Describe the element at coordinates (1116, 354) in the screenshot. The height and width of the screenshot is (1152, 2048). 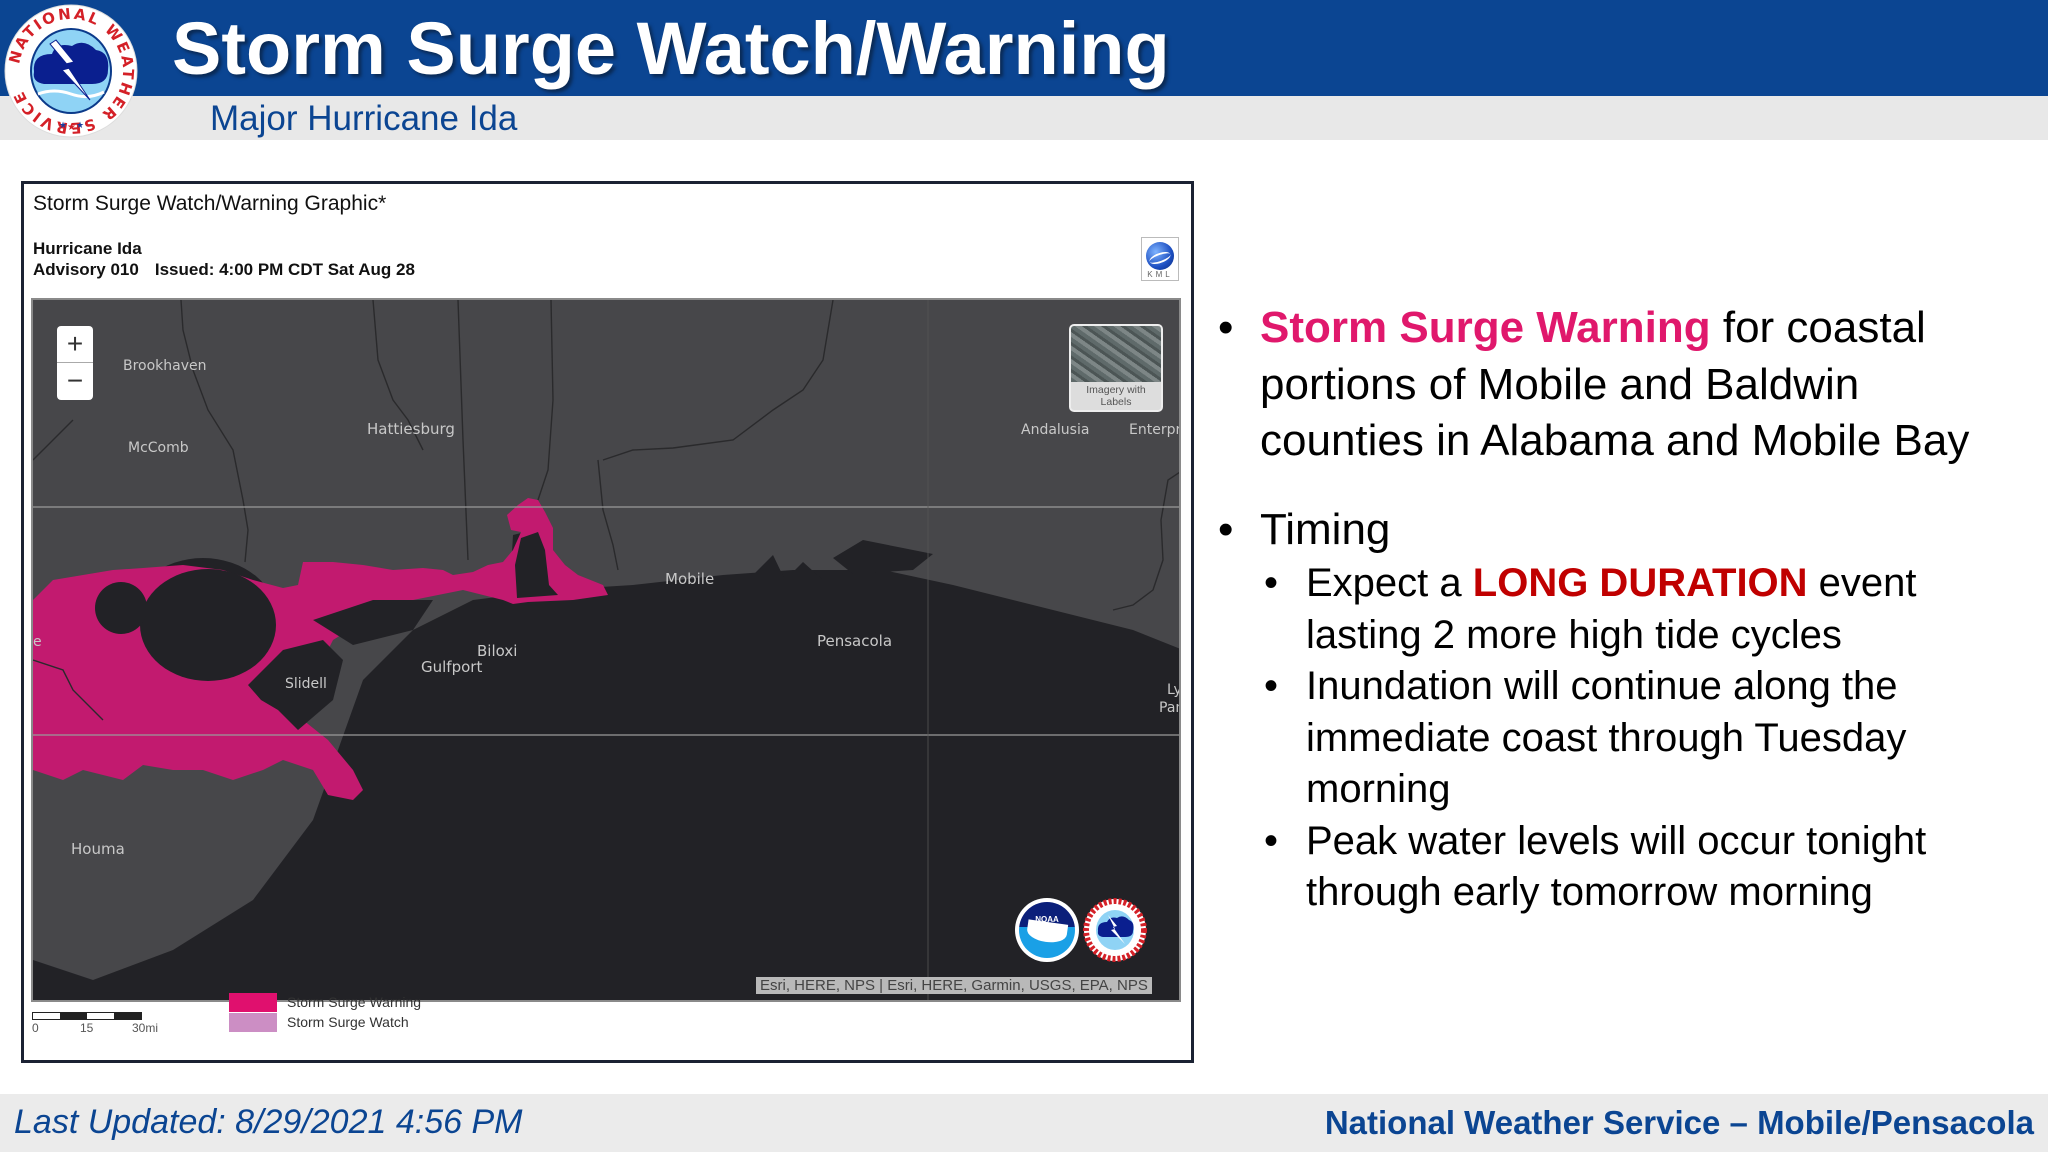
I see `imagery-thumbnail` at that location.